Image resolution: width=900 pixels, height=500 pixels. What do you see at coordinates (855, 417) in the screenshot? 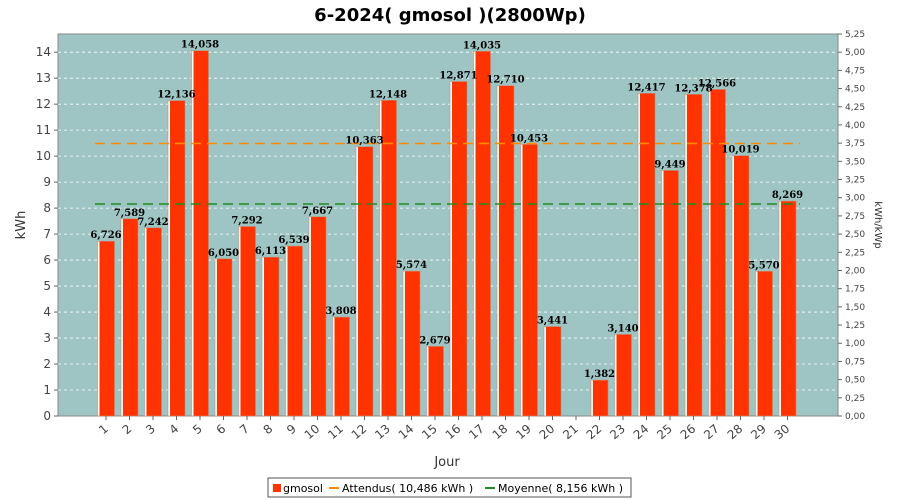
I see `y-right-tick-label: 0,00` at bounding box center [855, 417].